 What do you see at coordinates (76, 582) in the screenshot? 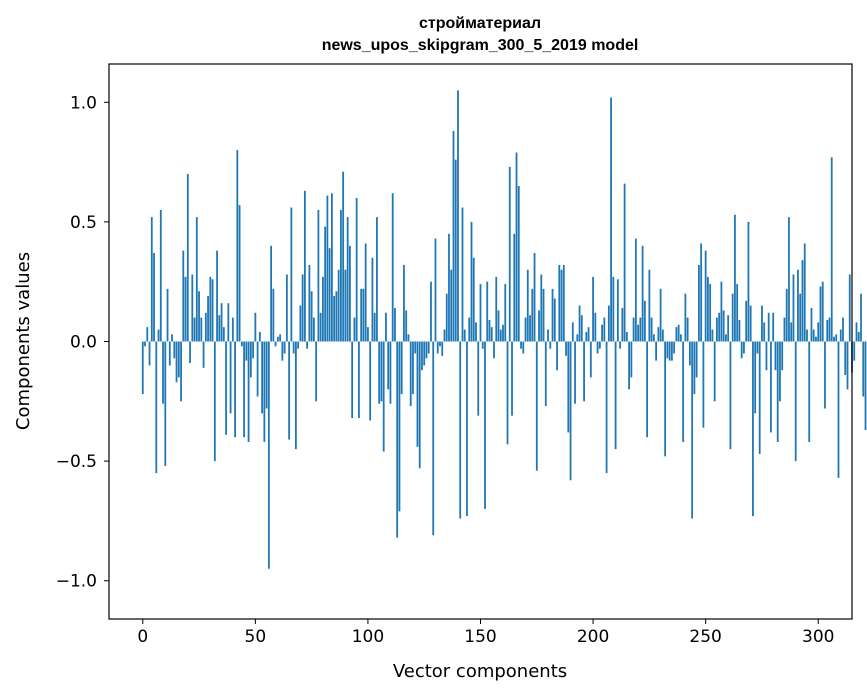
I see `y-tick-label: −1.0` at bounding box center [76, 582].